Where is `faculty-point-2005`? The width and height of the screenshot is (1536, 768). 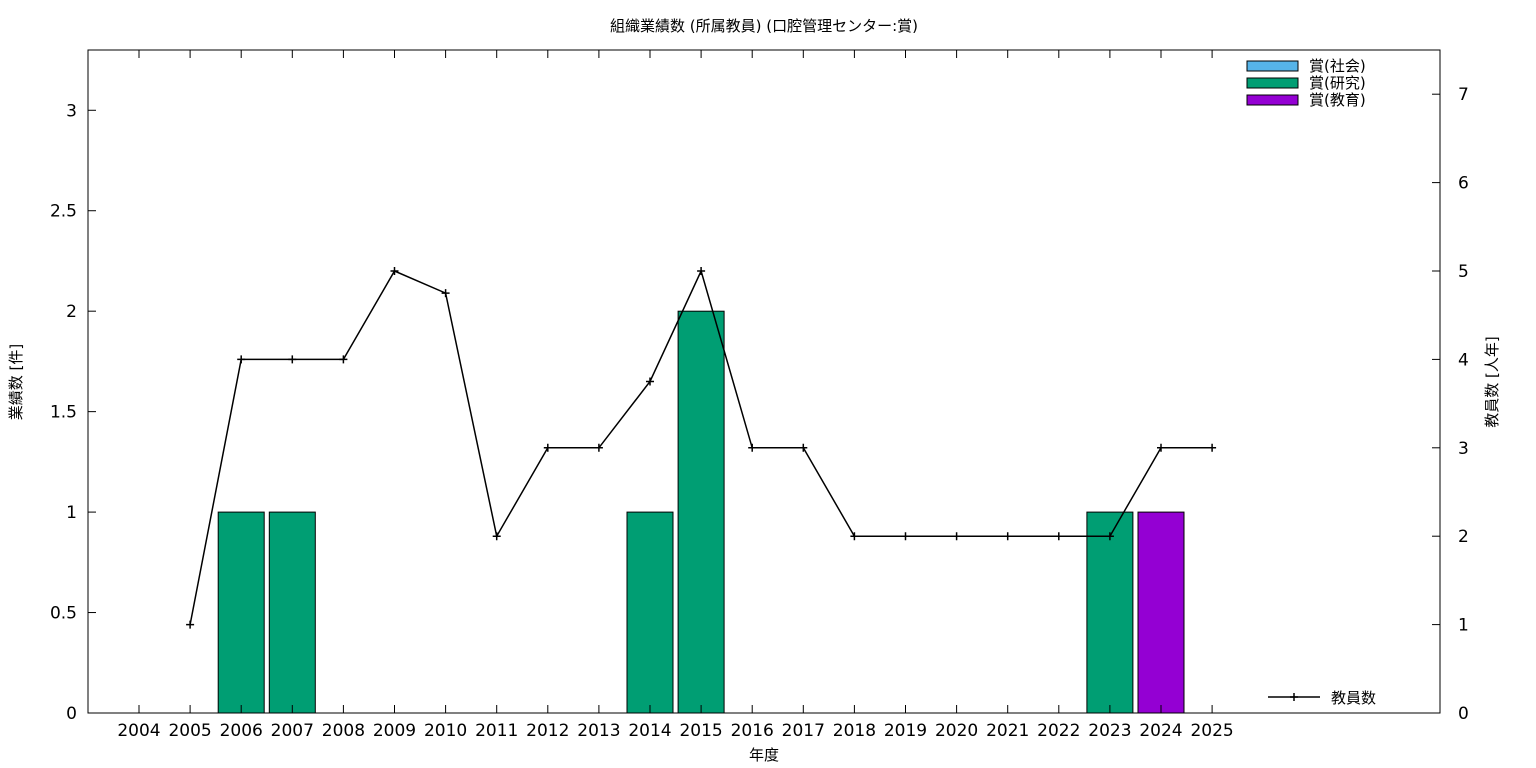
faculty-point-2005 is located at coordinates (190, 624).